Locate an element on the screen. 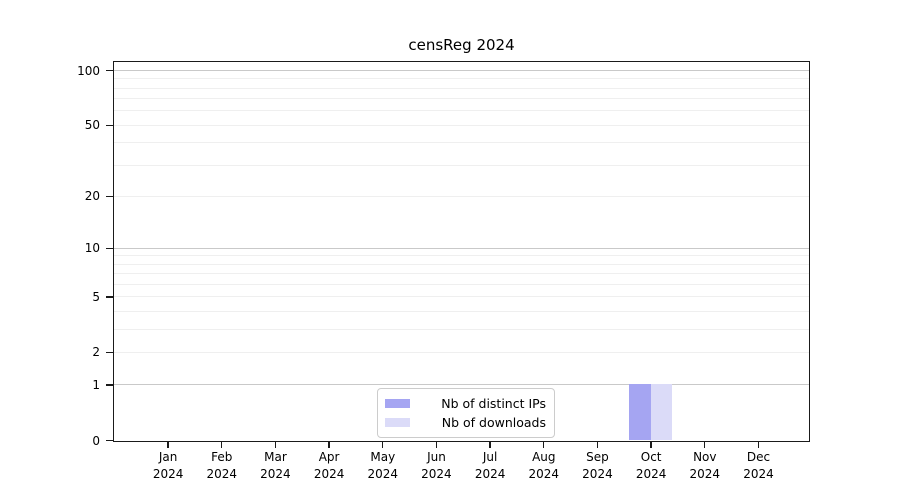 The width and height of the screenshot is (900, 500). x-tick-label: Nov 2024 is located at coordinates (705, 465).